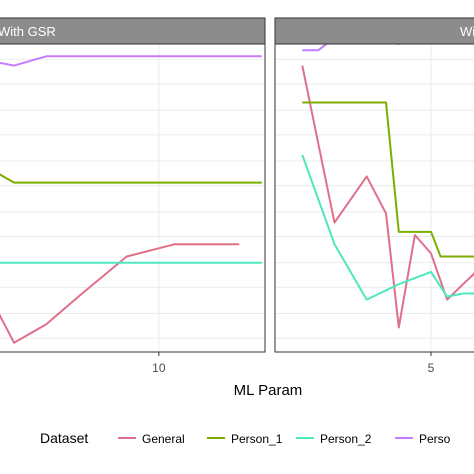 The height and width of the screenshot is (474, 474). Describe the element at coordinates (120, 293) in the screenshot. I see `series-line-general` at that location.